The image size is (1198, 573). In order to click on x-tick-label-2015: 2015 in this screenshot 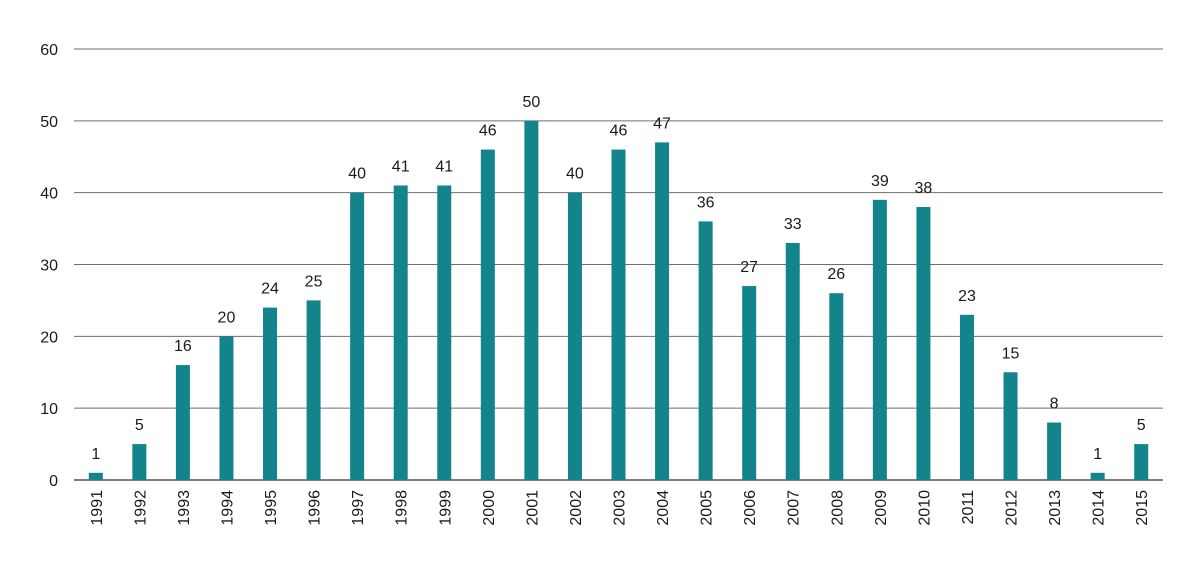, I will do `click(1142, 508)`.